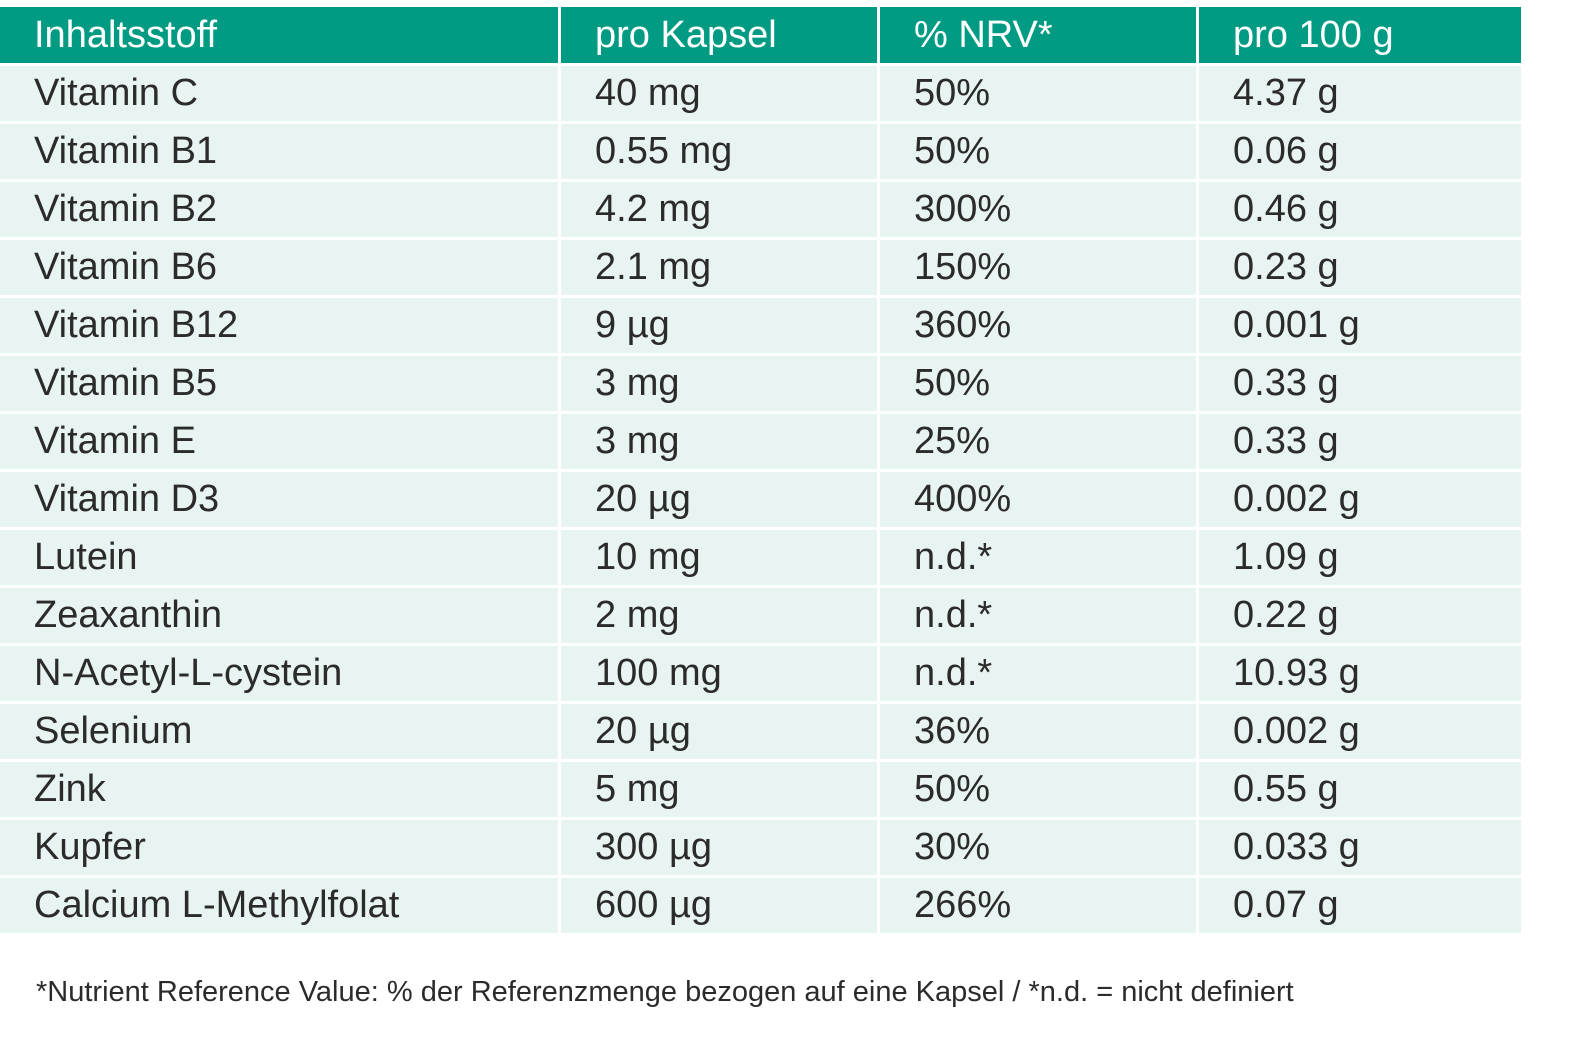  I want to click on table-row: Vitamin B12 9 µg 360% 0.001 g, so click(760, 325).